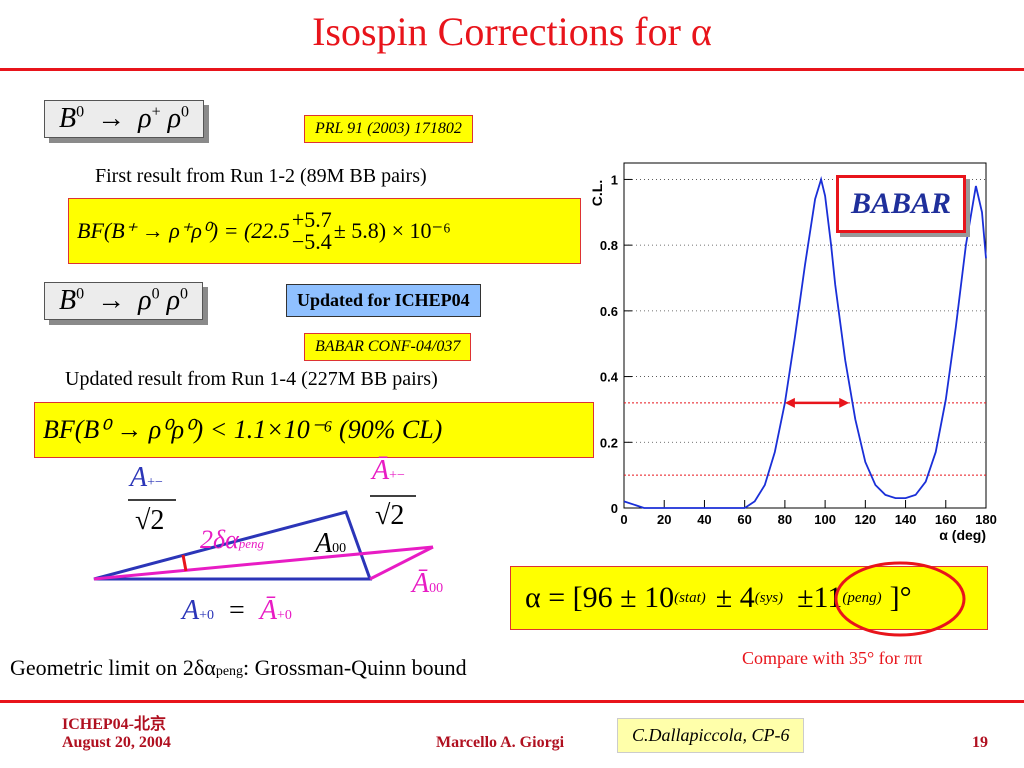  I want to click on peng-highlight-circle, so click(900, 599).